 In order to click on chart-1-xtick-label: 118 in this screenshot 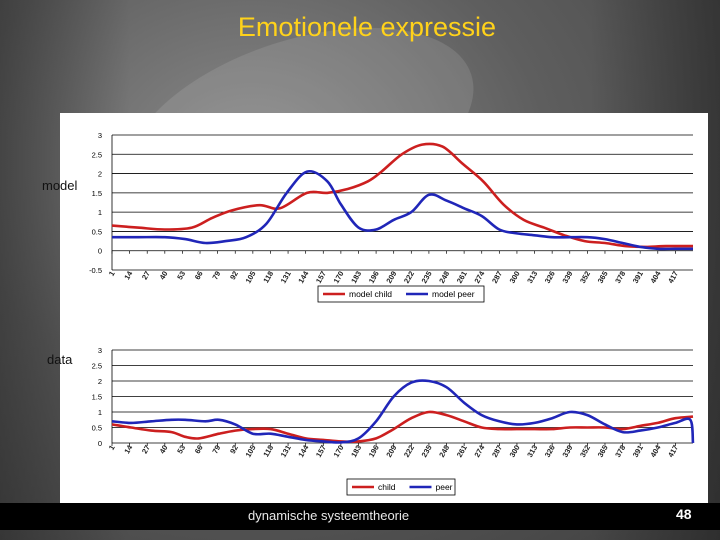, I will do `click(268, 277)`.